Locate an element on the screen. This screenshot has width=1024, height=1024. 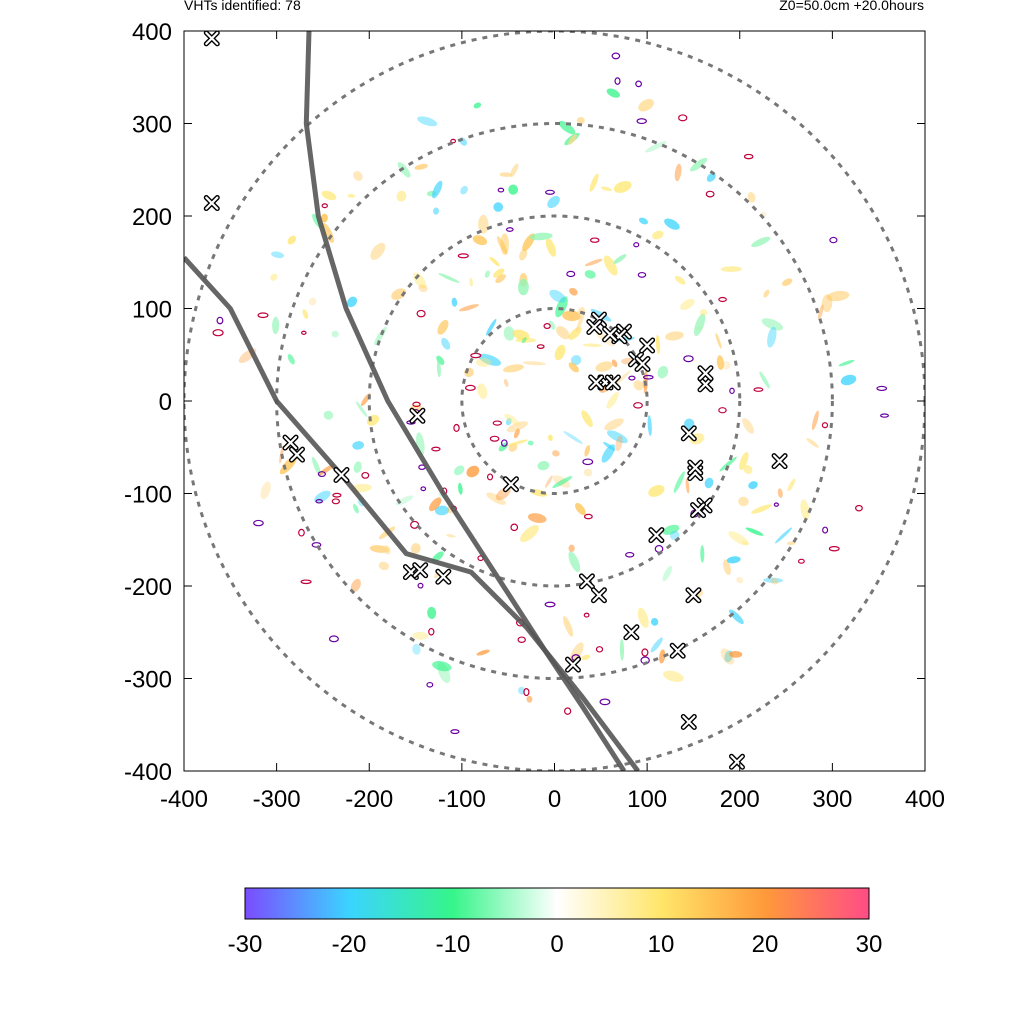
colorbar-tick-label: -20 is located at coordinates (349, 944).